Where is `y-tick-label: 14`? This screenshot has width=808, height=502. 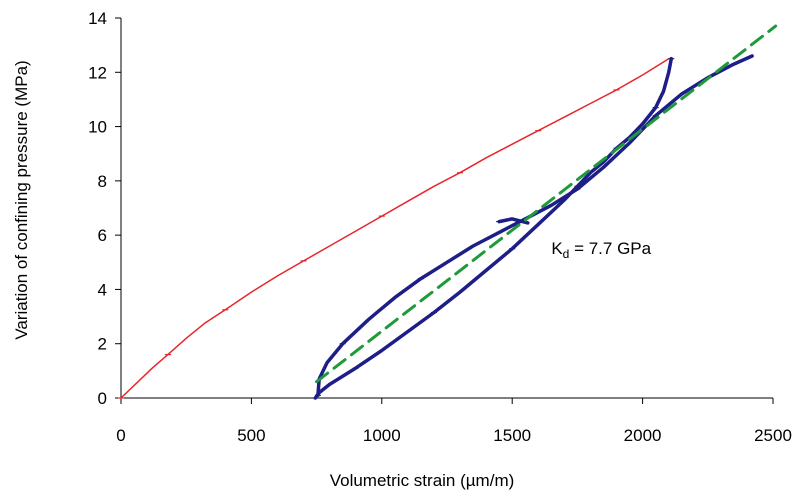
y-tick-label: 14 is located at coordinates (97, 18).